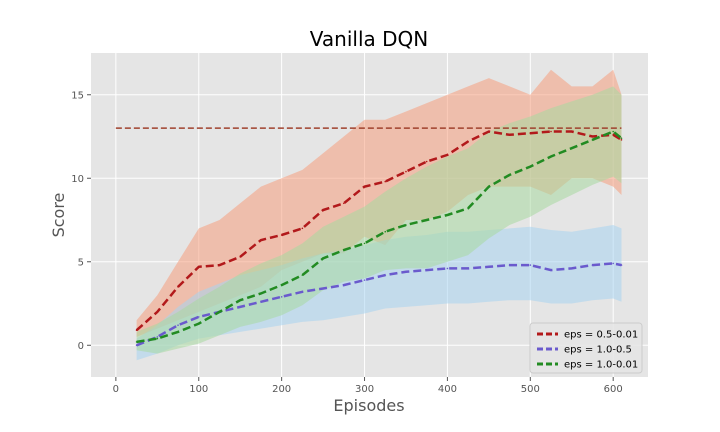 The width and height of the screenshot is (720, 432). I want to click on y-tick-label: 15, so click(77, 95).